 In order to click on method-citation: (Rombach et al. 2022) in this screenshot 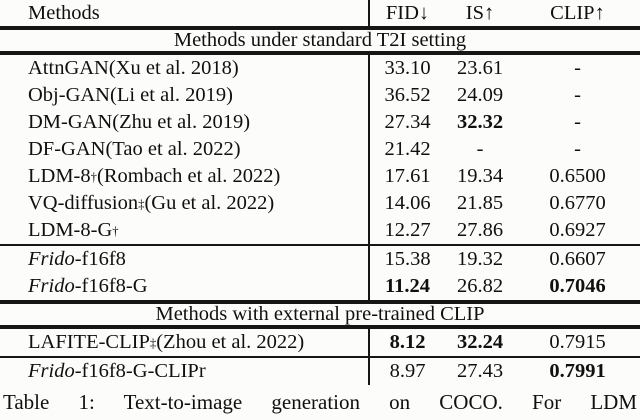, I will do `click(189, 176)`.